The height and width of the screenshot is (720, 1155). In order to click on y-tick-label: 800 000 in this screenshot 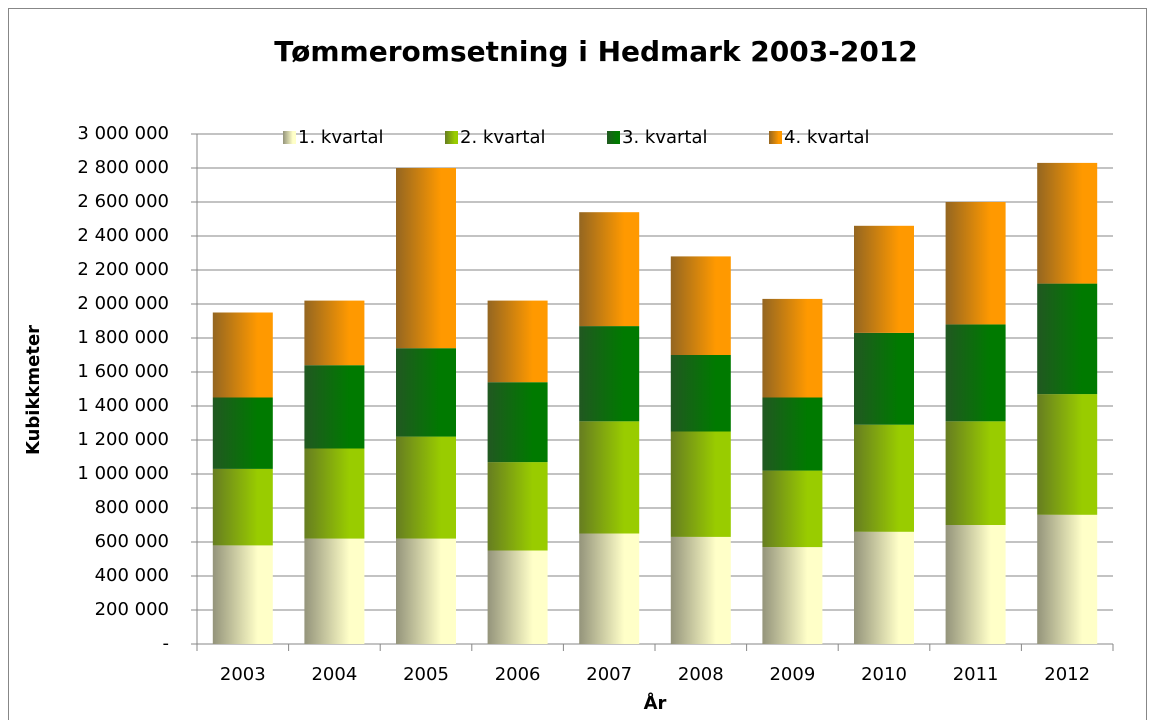, I will do `click(132, 507)`.